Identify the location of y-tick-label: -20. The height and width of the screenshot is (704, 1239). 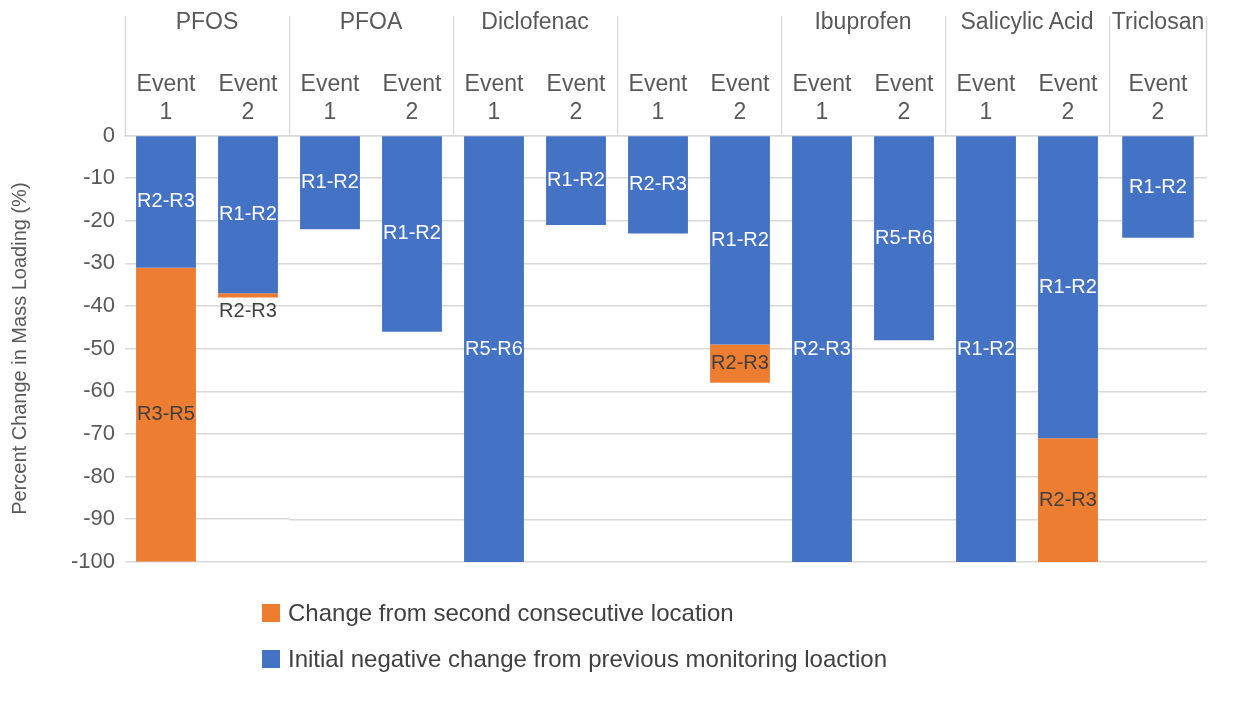
(99, 219).